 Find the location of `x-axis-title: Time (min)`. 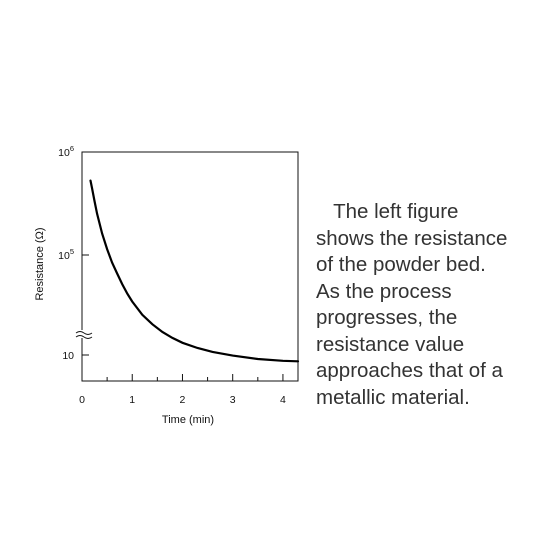

x-axis-title: Time (min) is located at coordinates (188, 420).